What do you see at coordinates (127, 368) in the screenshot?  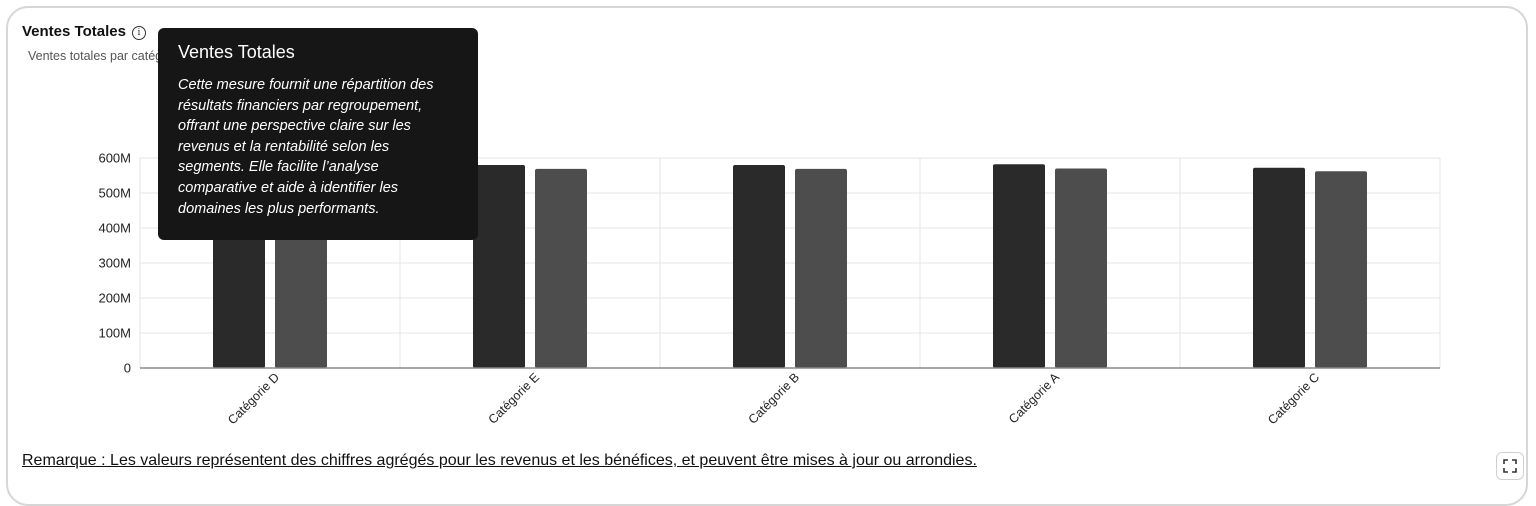 I see `y-tick-label: 0` at bounding box center [127, 368].